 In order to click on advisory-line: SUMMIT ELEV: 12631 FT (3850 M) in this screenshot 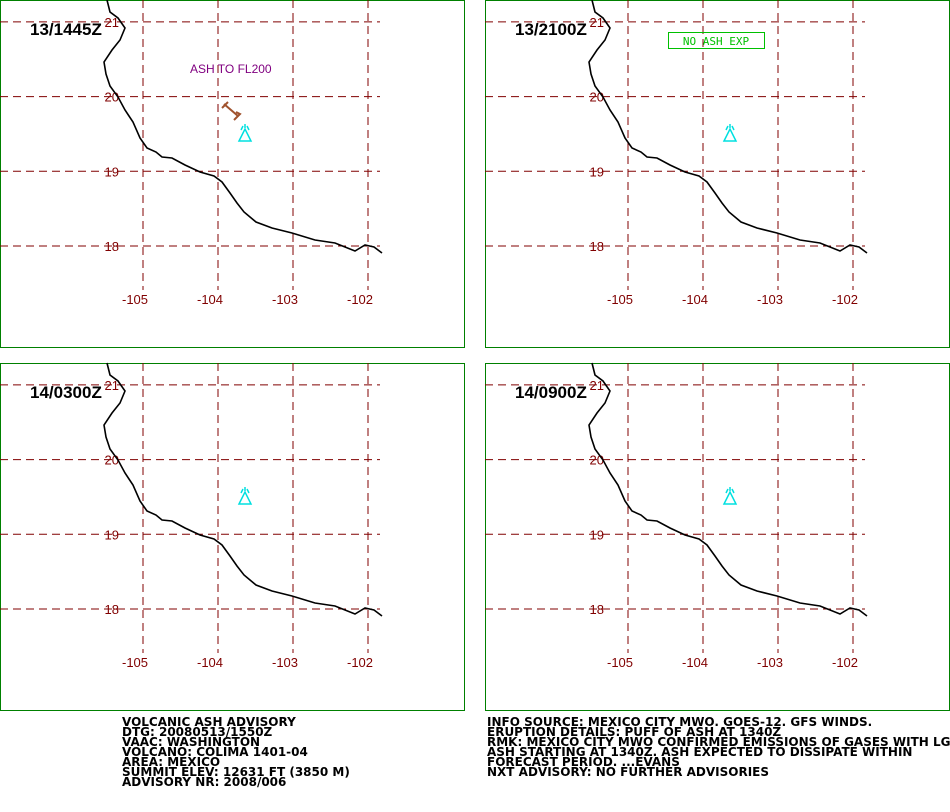, I will do `click(236, 772)`.